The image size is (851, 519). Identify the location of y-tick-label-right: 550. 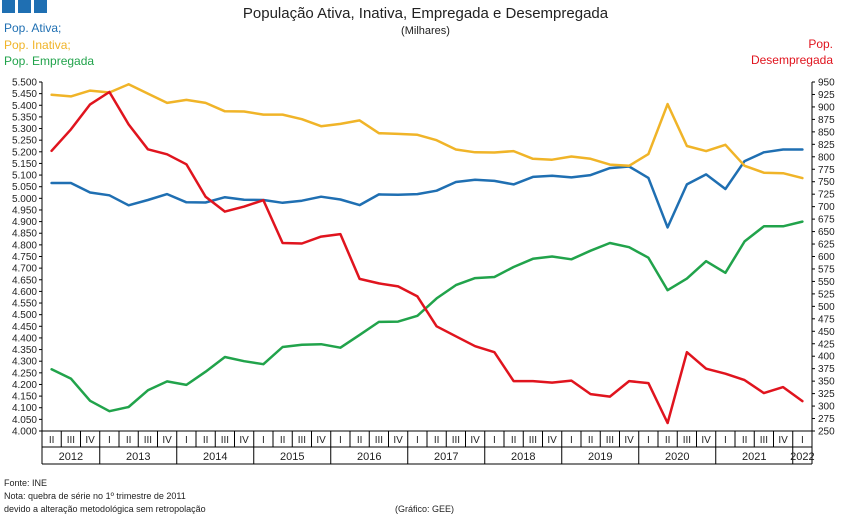
(826, 282).